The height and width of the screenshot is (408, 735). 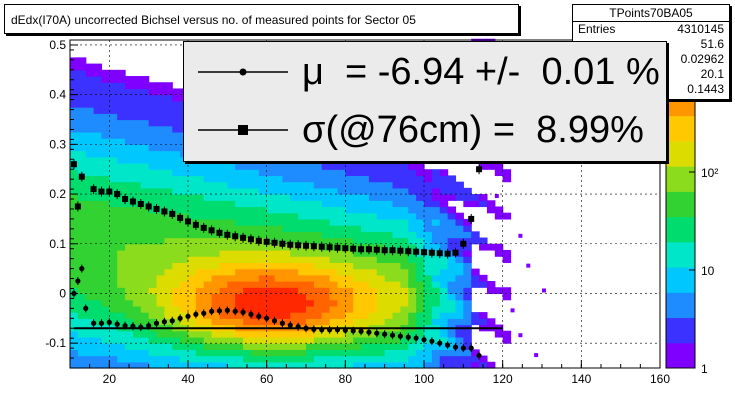 What do you see at coordinates (704, 369) in the screenshot?
I see `color-scale-label: 1` at bounding box center [704, 369].